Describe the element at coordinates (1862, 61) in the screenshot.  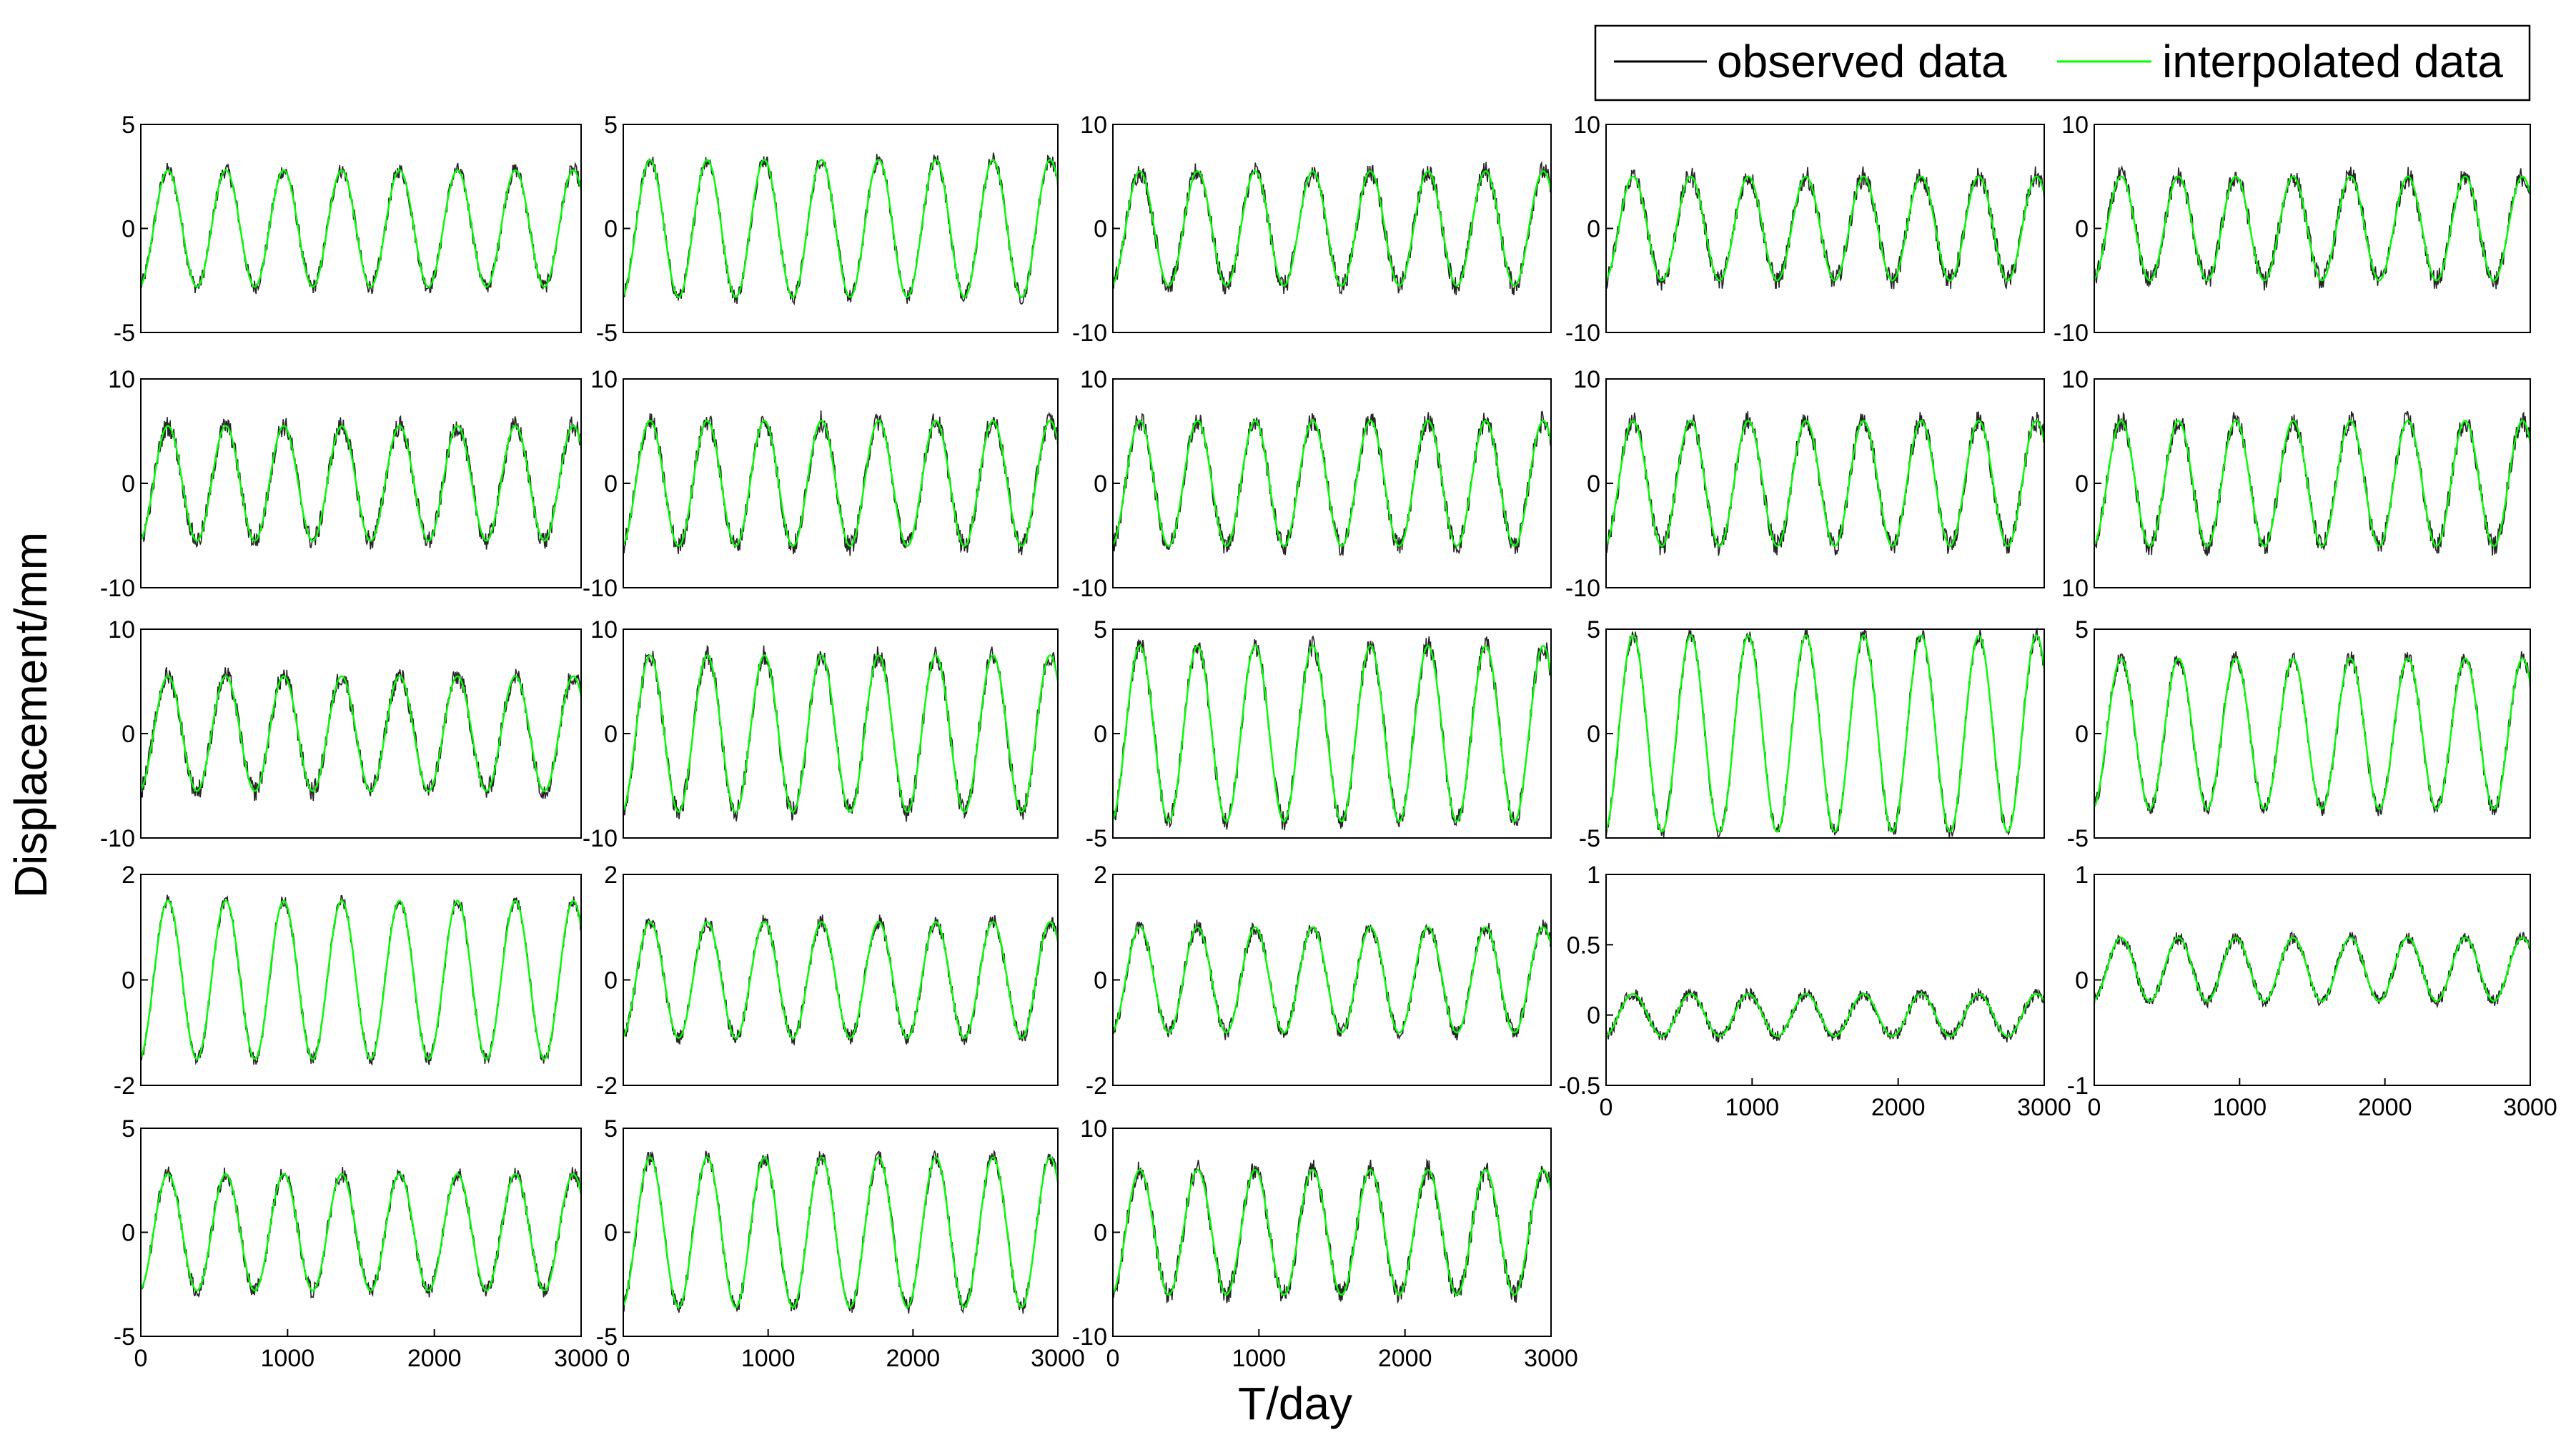
I see `legend-label-observed: observed data` at that location.